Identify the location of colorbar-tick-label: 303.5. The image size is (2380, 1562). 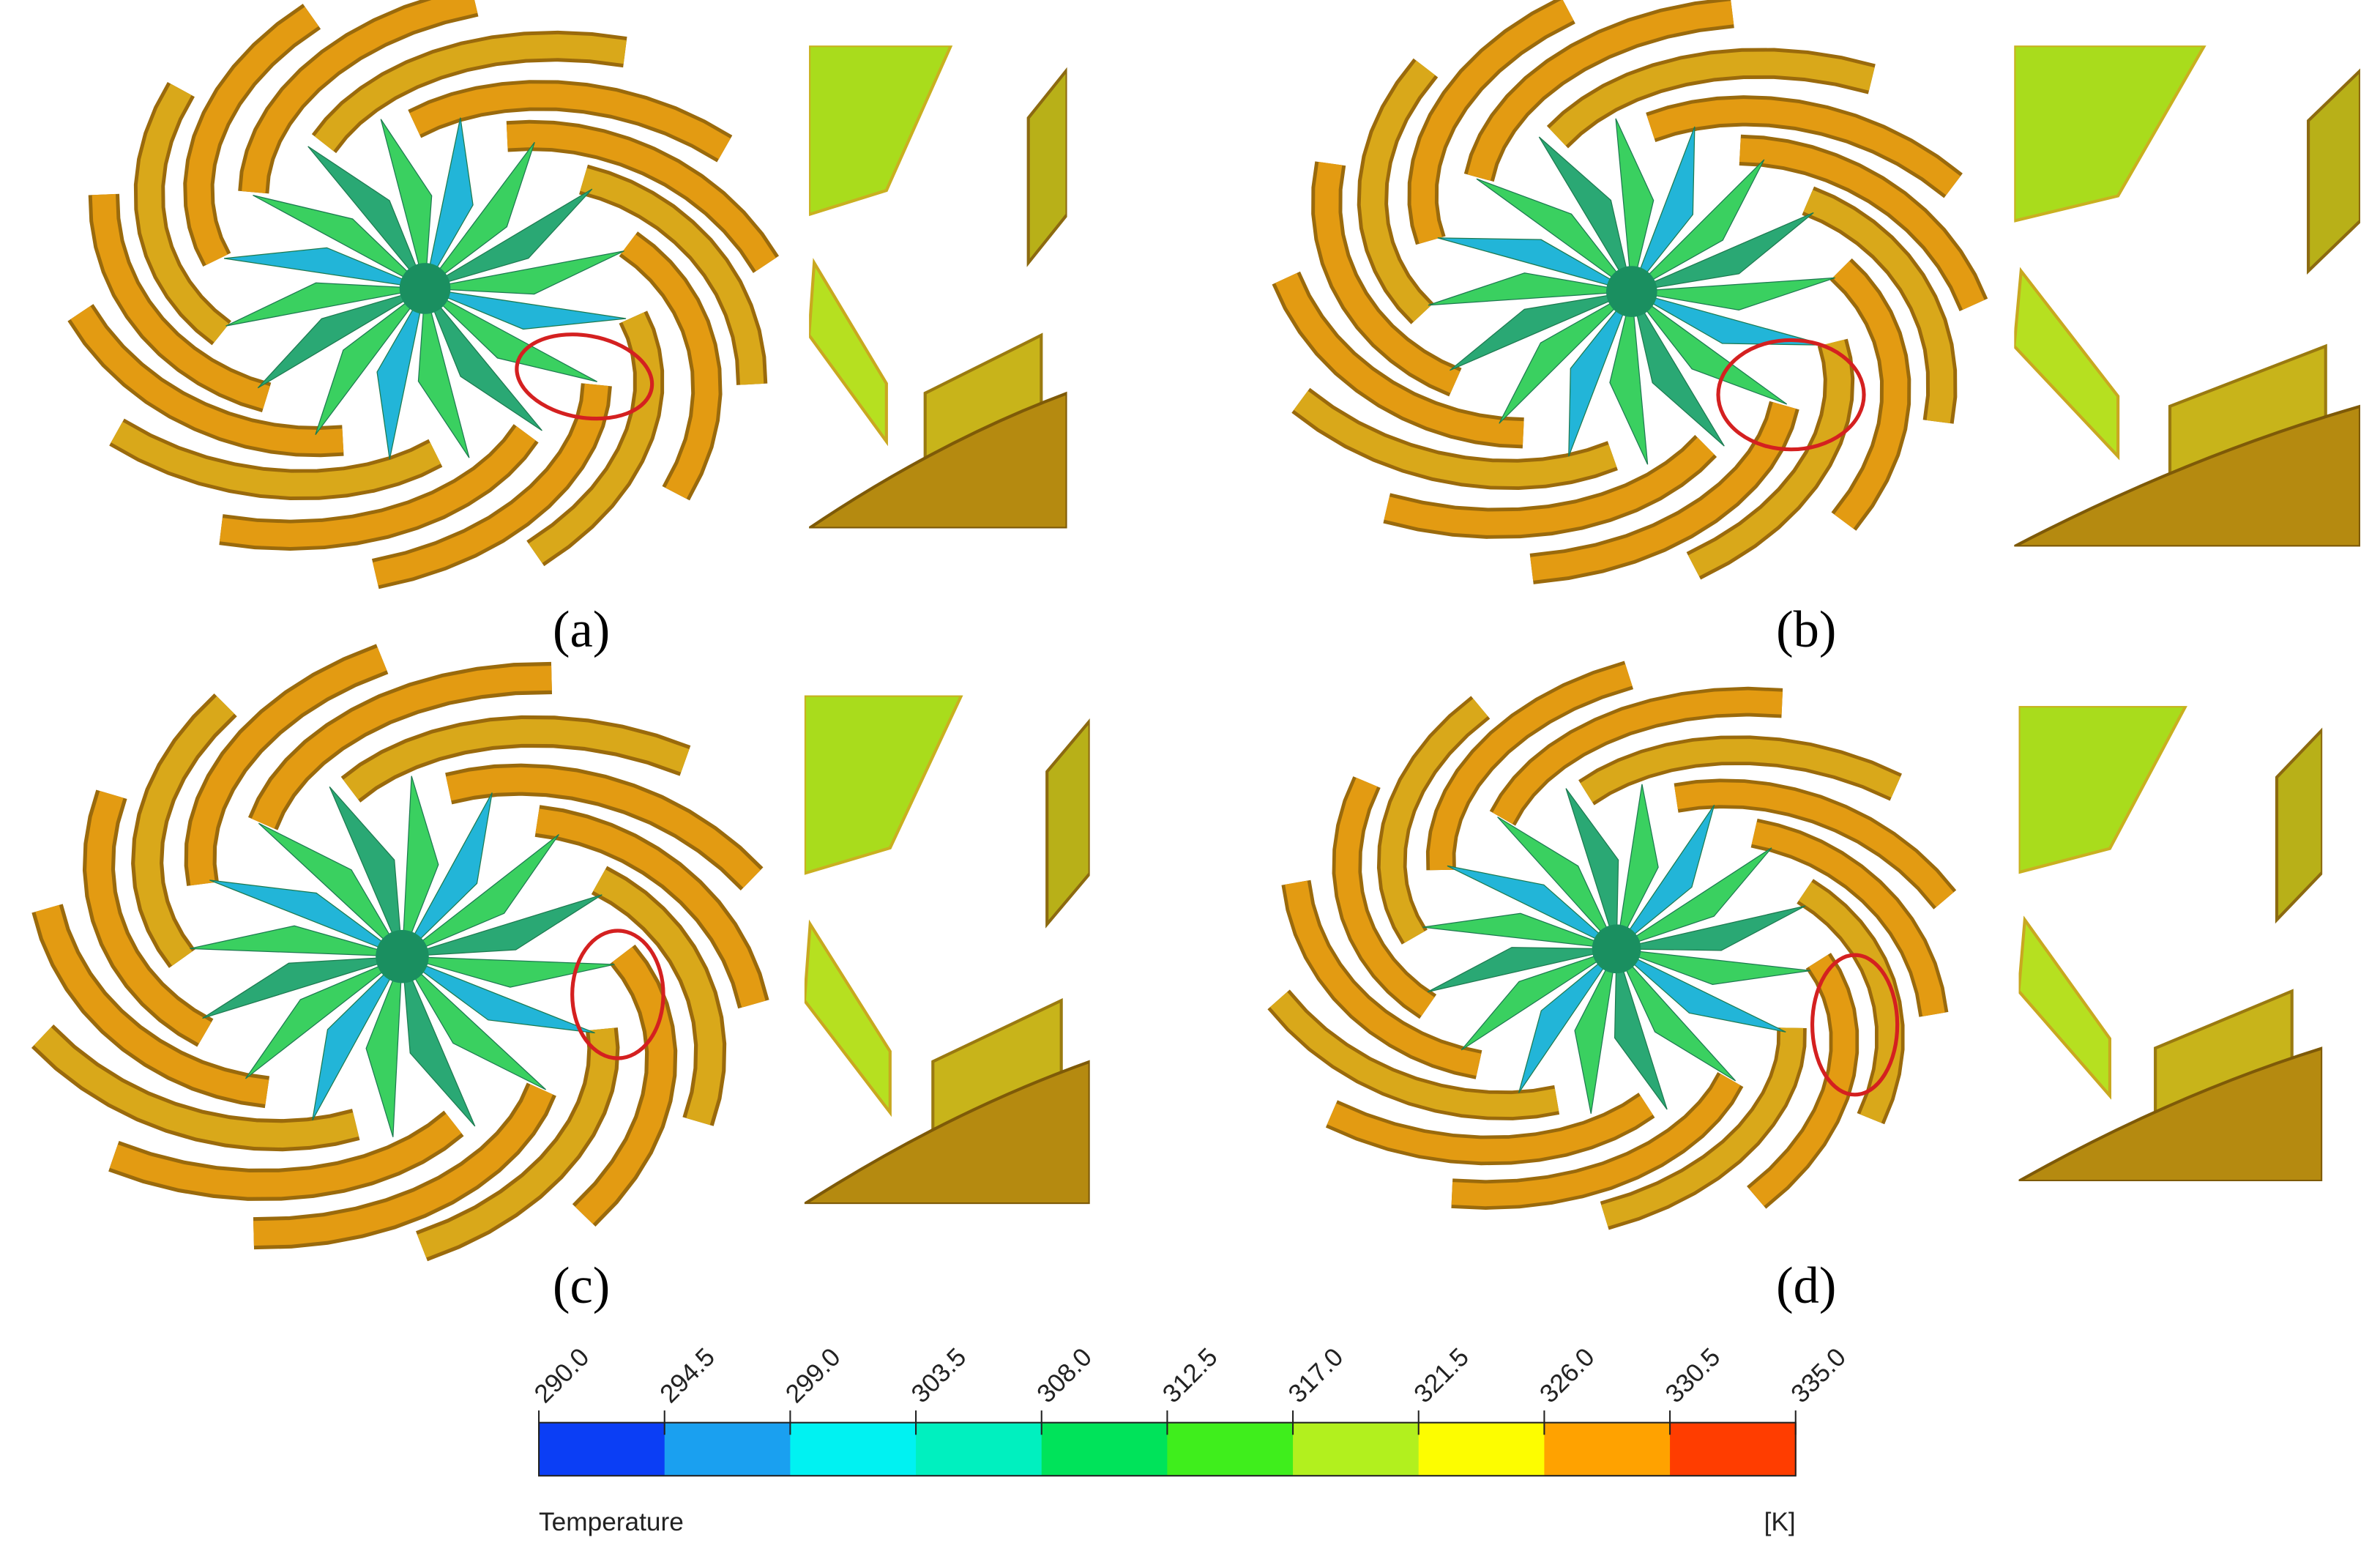
(938, 1376).